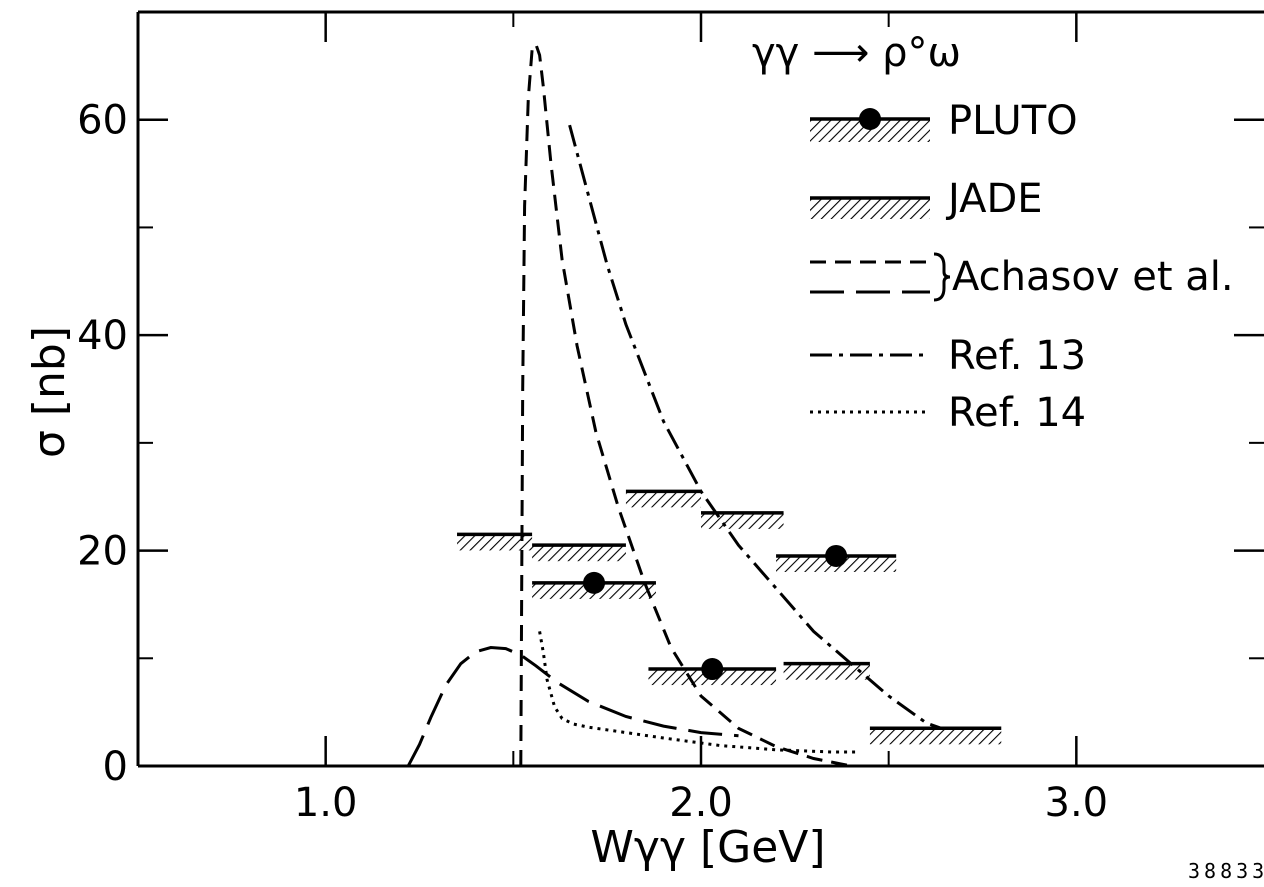 The width and height of the screenshot is (1264, 887). I want to click on figure-id-label: 38833, so click(1226, 871).